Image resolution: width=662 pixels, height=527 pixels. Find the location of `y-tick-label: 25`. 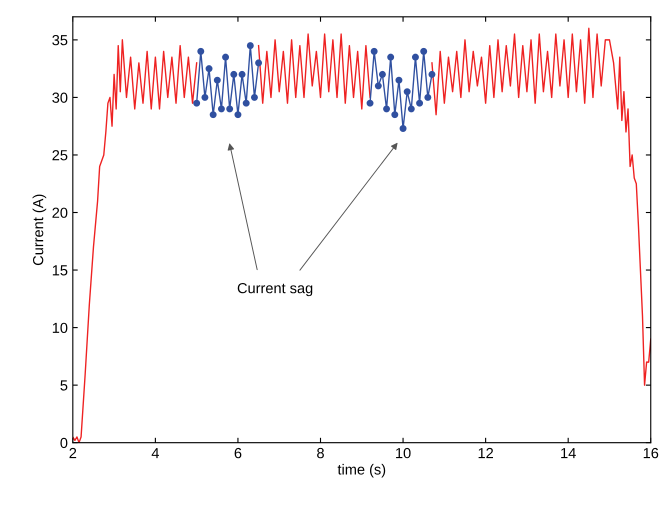

y-tick-label: 25 is located at coordinates (60, 155).